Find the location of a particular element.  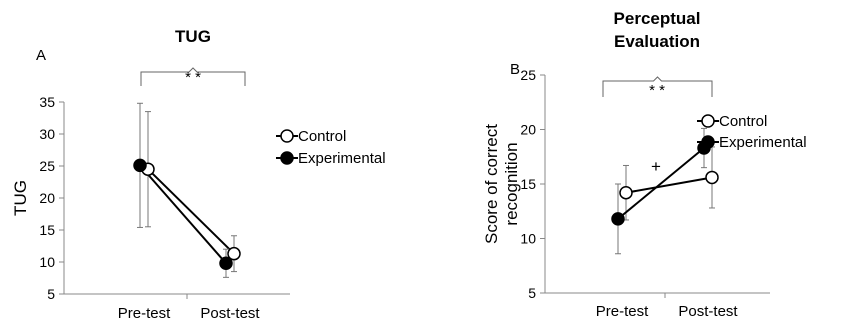

y-tick-label: 30 is located at coordinates (47, 134).